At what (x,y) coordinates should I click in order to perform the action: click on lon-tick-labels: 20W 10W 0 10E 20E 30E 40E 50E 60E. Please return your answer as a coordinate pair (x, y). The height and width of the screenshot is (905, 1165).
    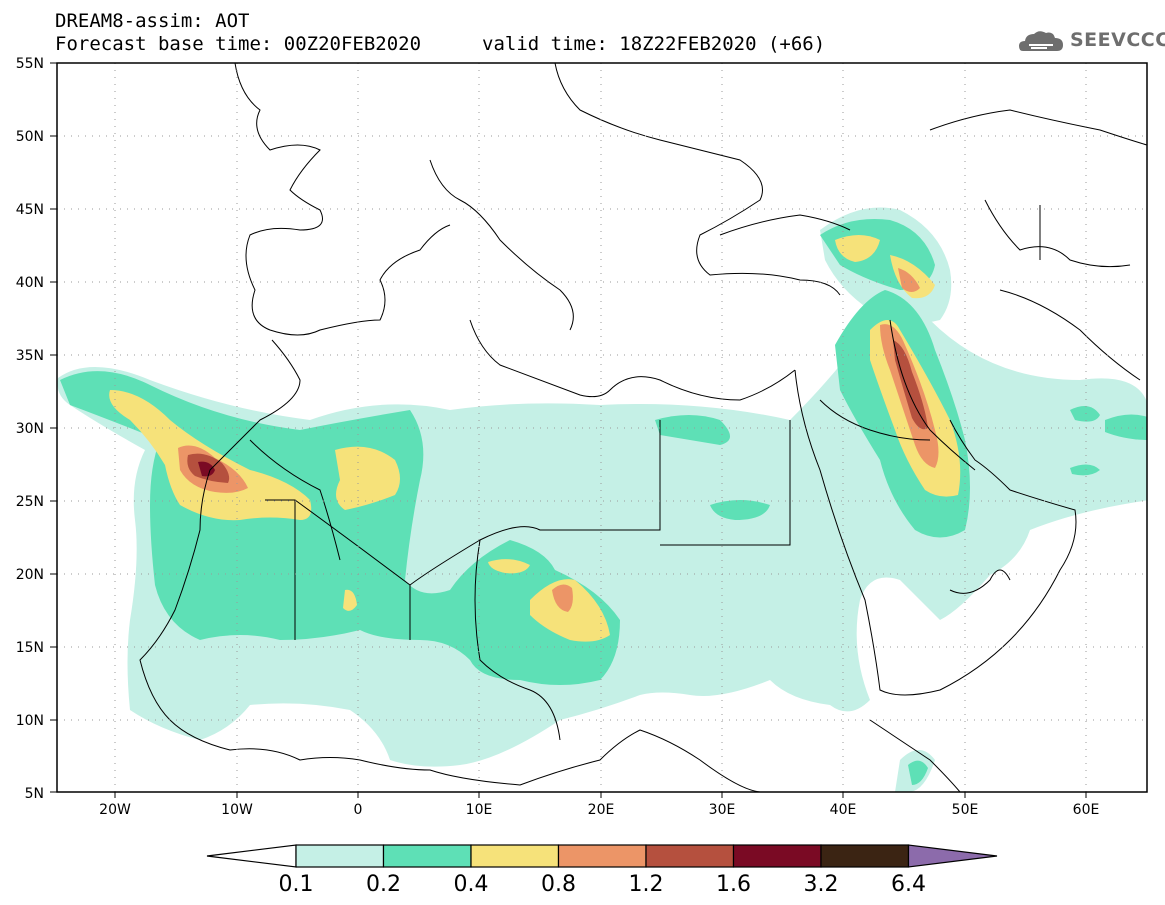
    Looking at the image, I should click on (599, 810).